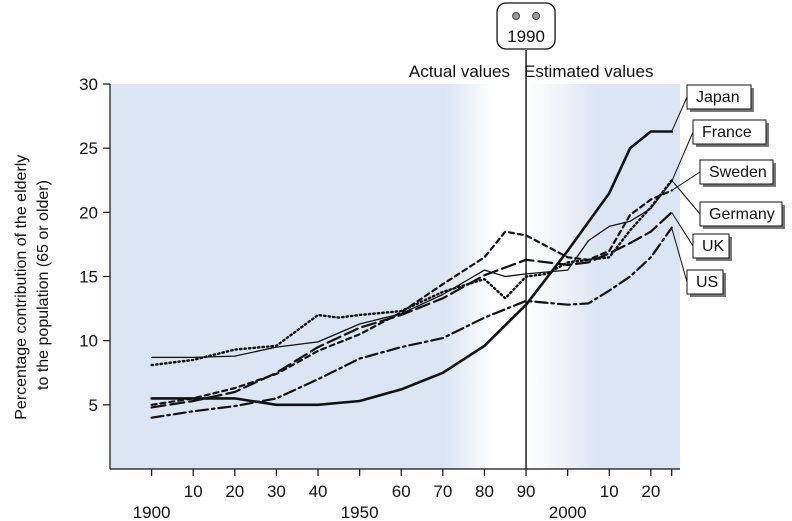 The height and width of the screenshot is (521, 792). I want to click on legend-box-france, so click(729, 132).